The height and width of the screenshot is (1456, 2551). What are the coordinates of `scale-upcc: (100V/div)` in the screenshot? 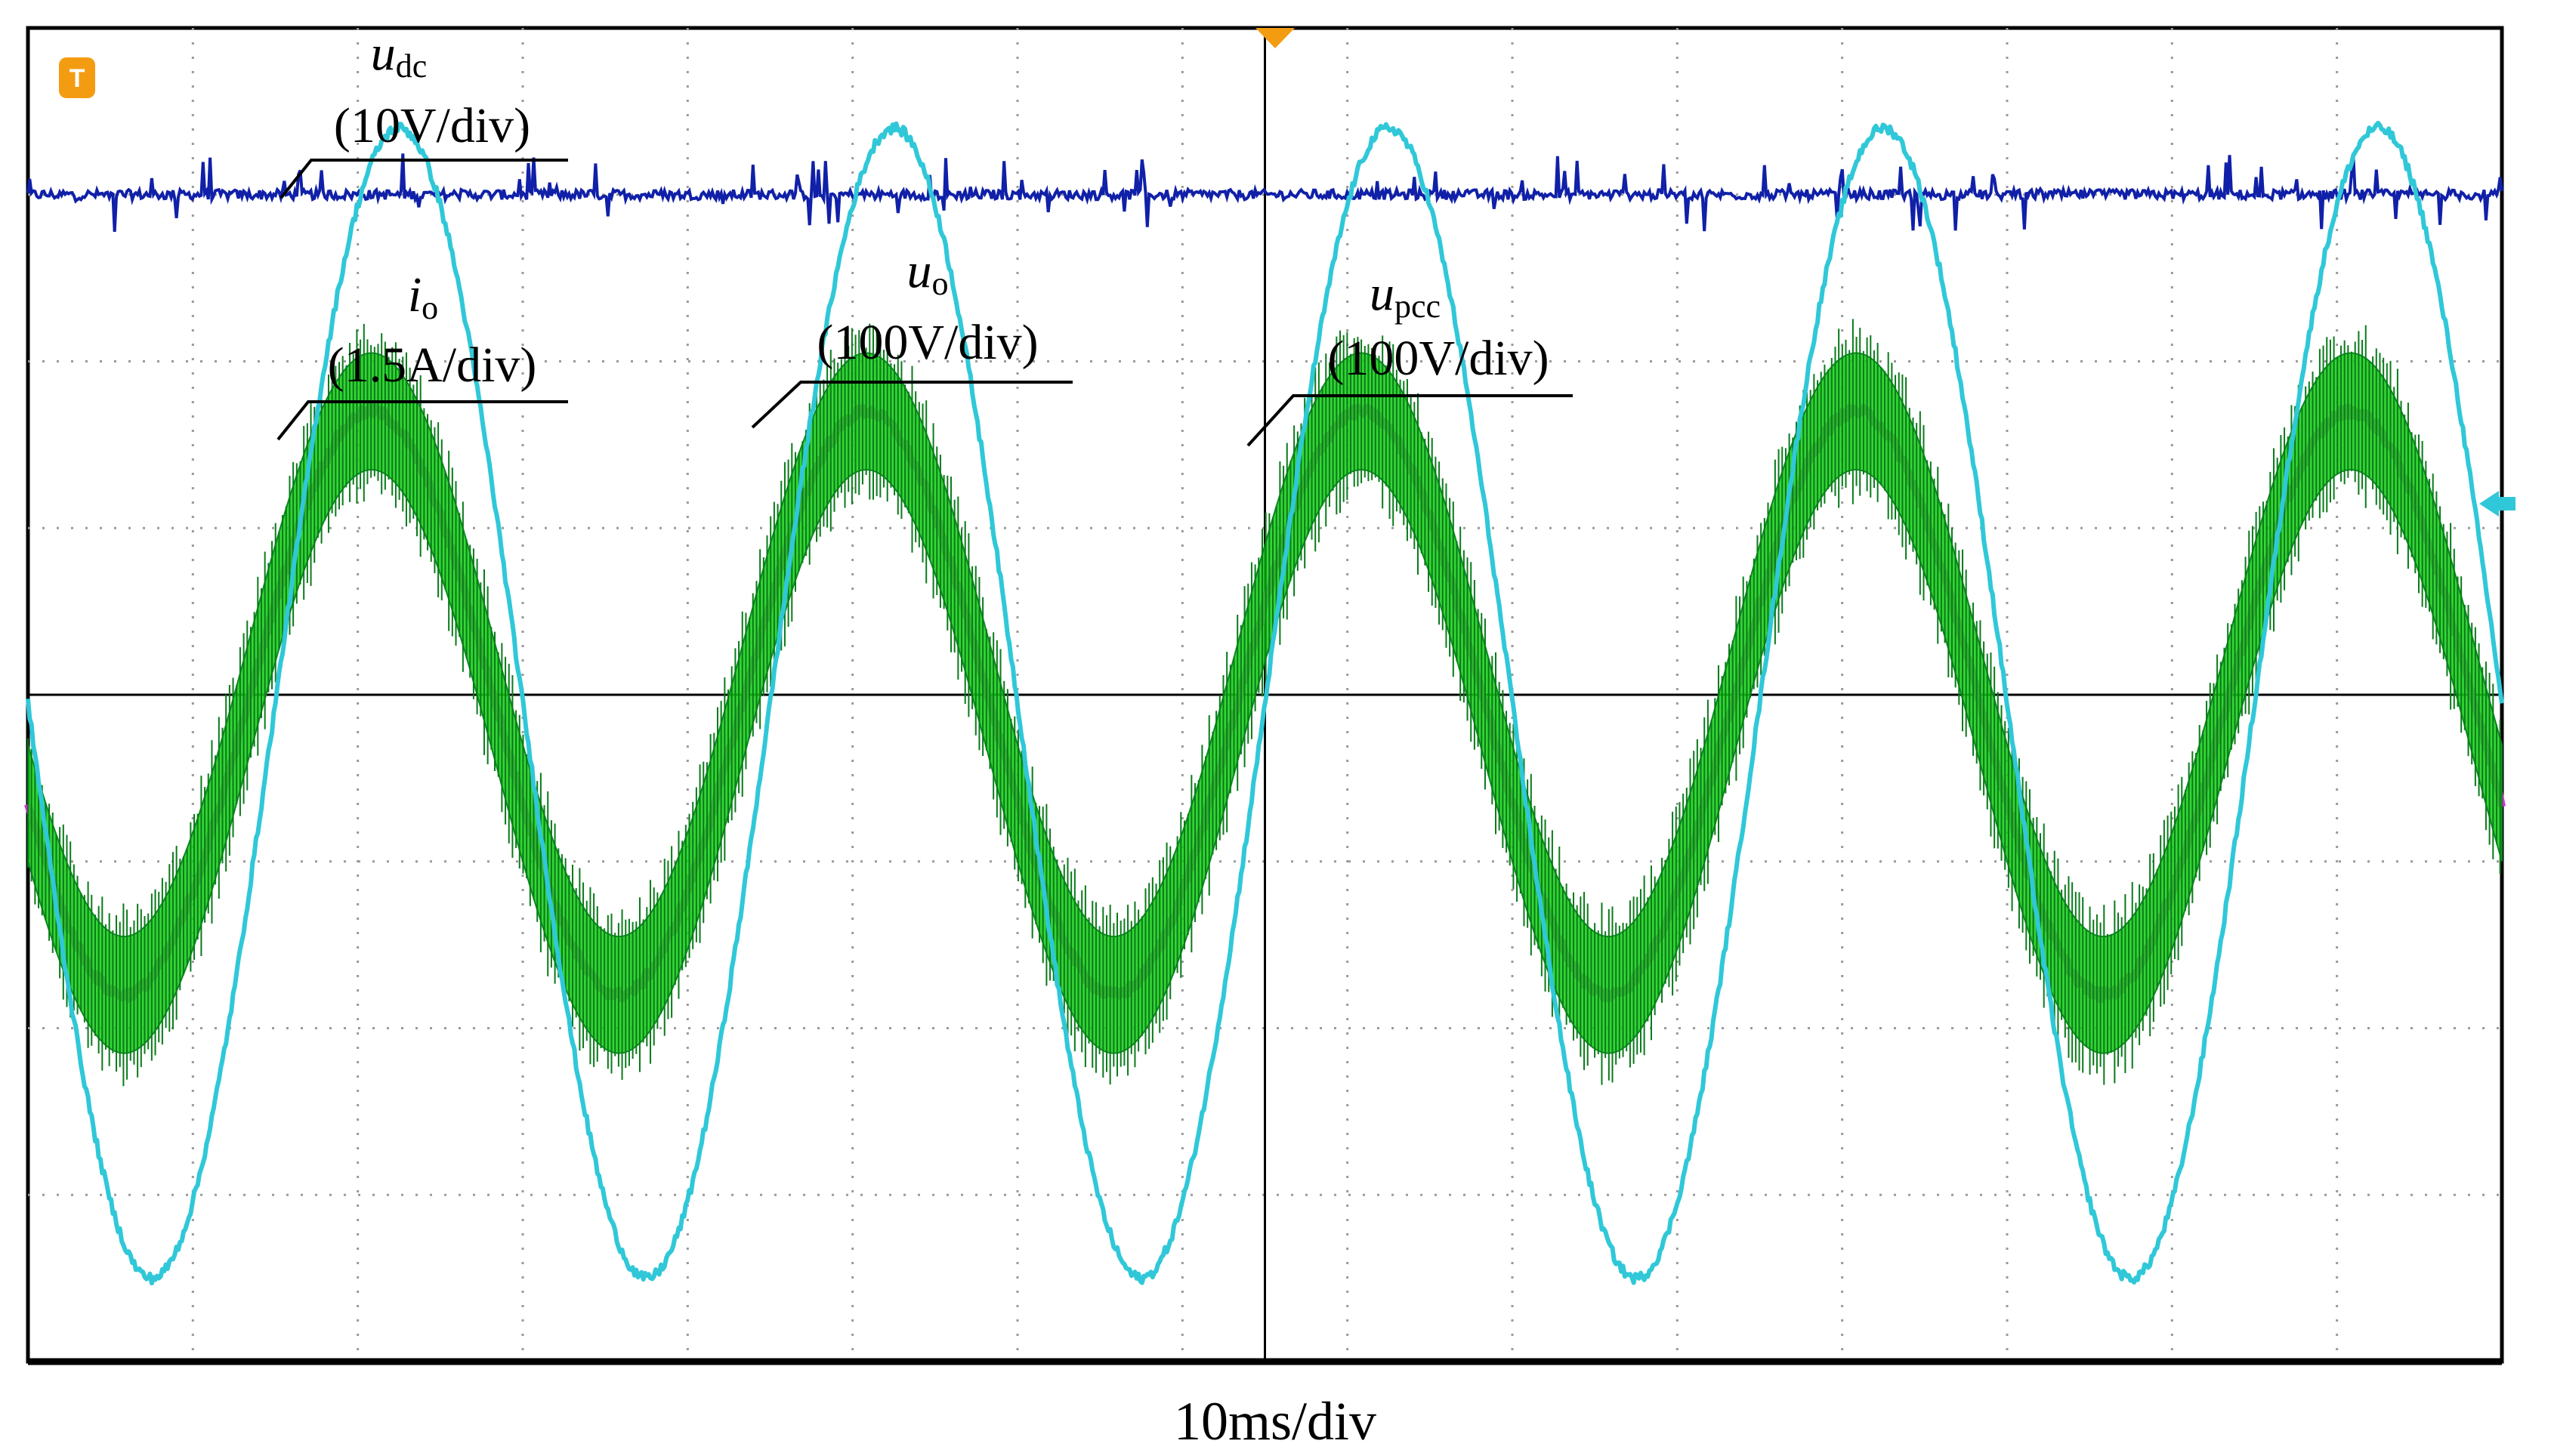 It's located at (1438, 358).